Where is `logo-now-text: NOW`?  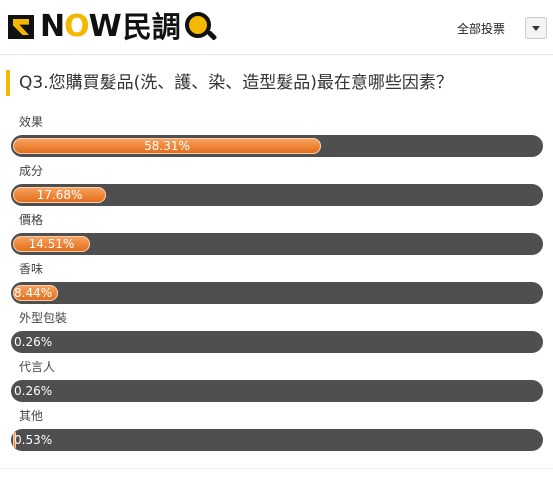
logo-now-text: NOW is located at coordinates (81, 26).